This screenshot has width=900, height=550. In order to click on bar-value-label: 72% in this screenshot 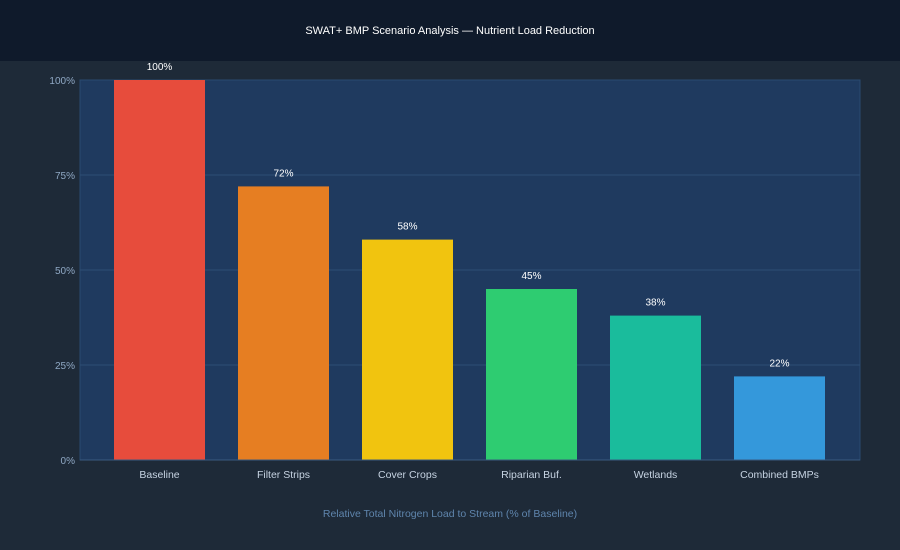, I will do `click(283, 173)`.